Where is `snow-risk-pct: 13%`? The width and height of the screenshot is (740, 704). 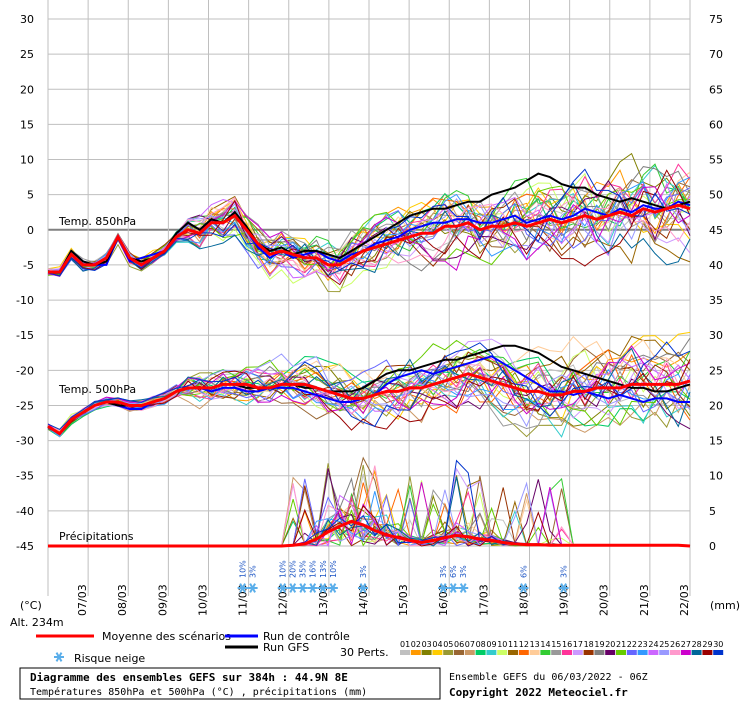
snow-risk-pct: 13% is located at coordinates (323, 569).